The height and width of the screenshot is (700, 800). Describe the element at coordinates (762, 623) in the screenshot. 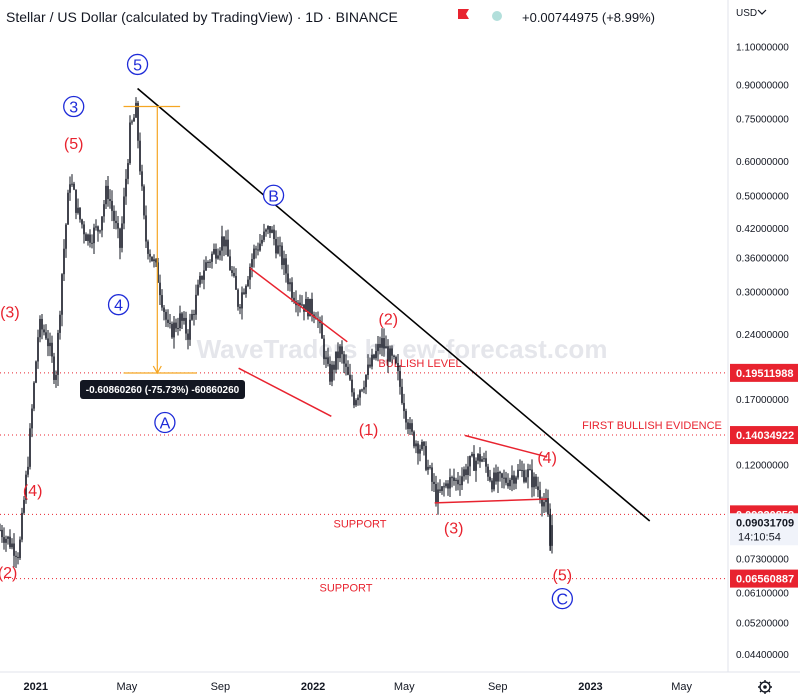

I see `price-tick-label: 0.05200000` at that location.